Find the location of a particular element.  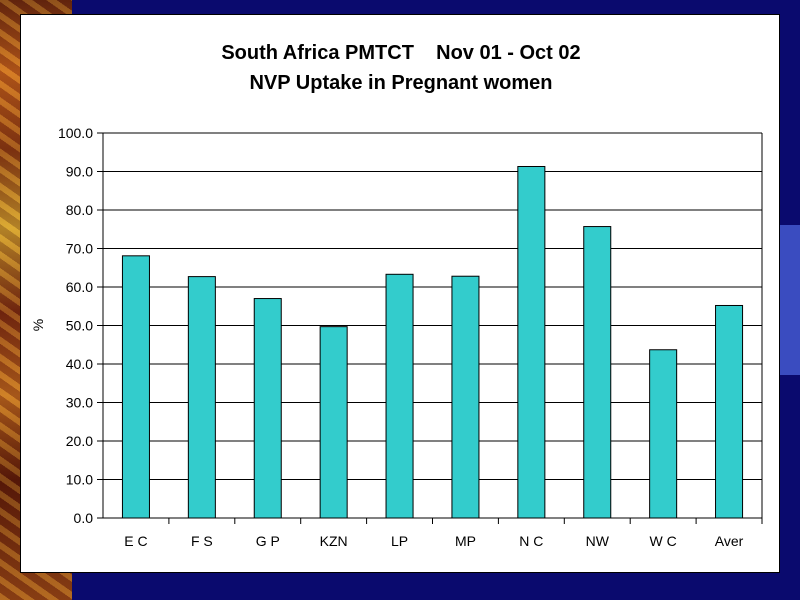

y-tick-label: 60.0 is located at coordinates (79, 287).